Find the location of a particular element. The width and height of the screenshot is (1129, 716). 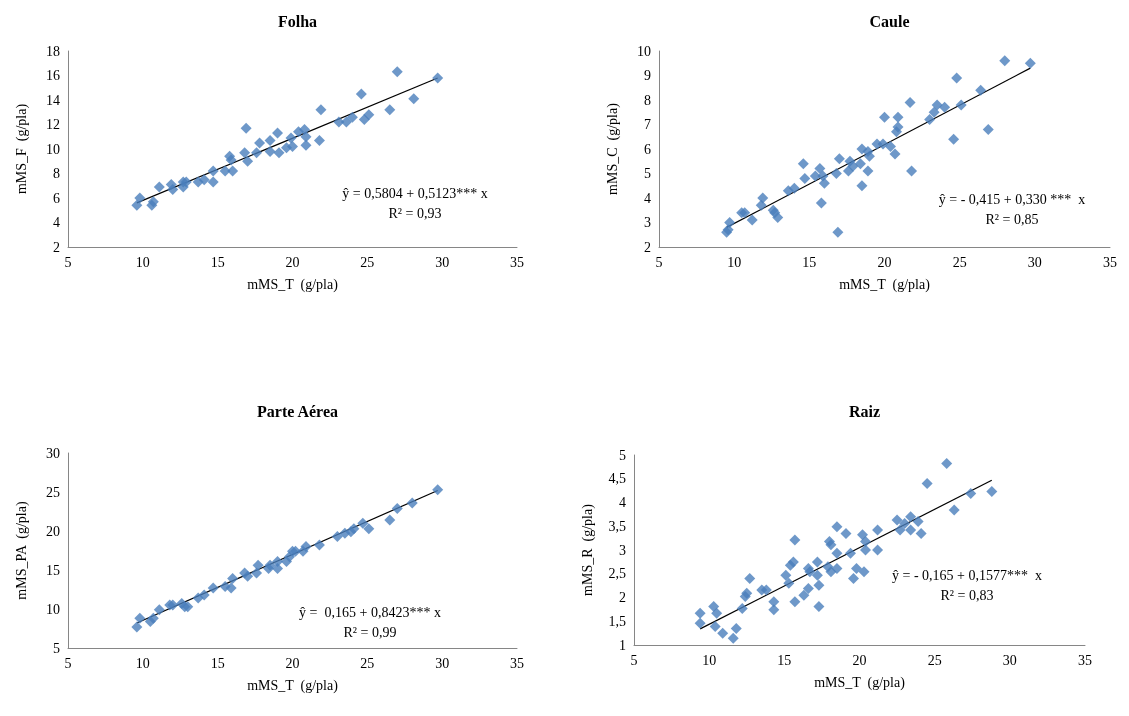

chart-title: Raiz is located at coordinates (864, 411).